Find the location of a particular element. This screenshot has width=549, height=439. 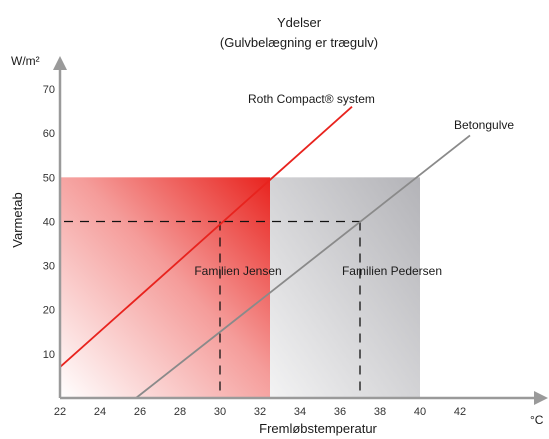

y-tick-label: 50 is located at coordinates (49, 178).